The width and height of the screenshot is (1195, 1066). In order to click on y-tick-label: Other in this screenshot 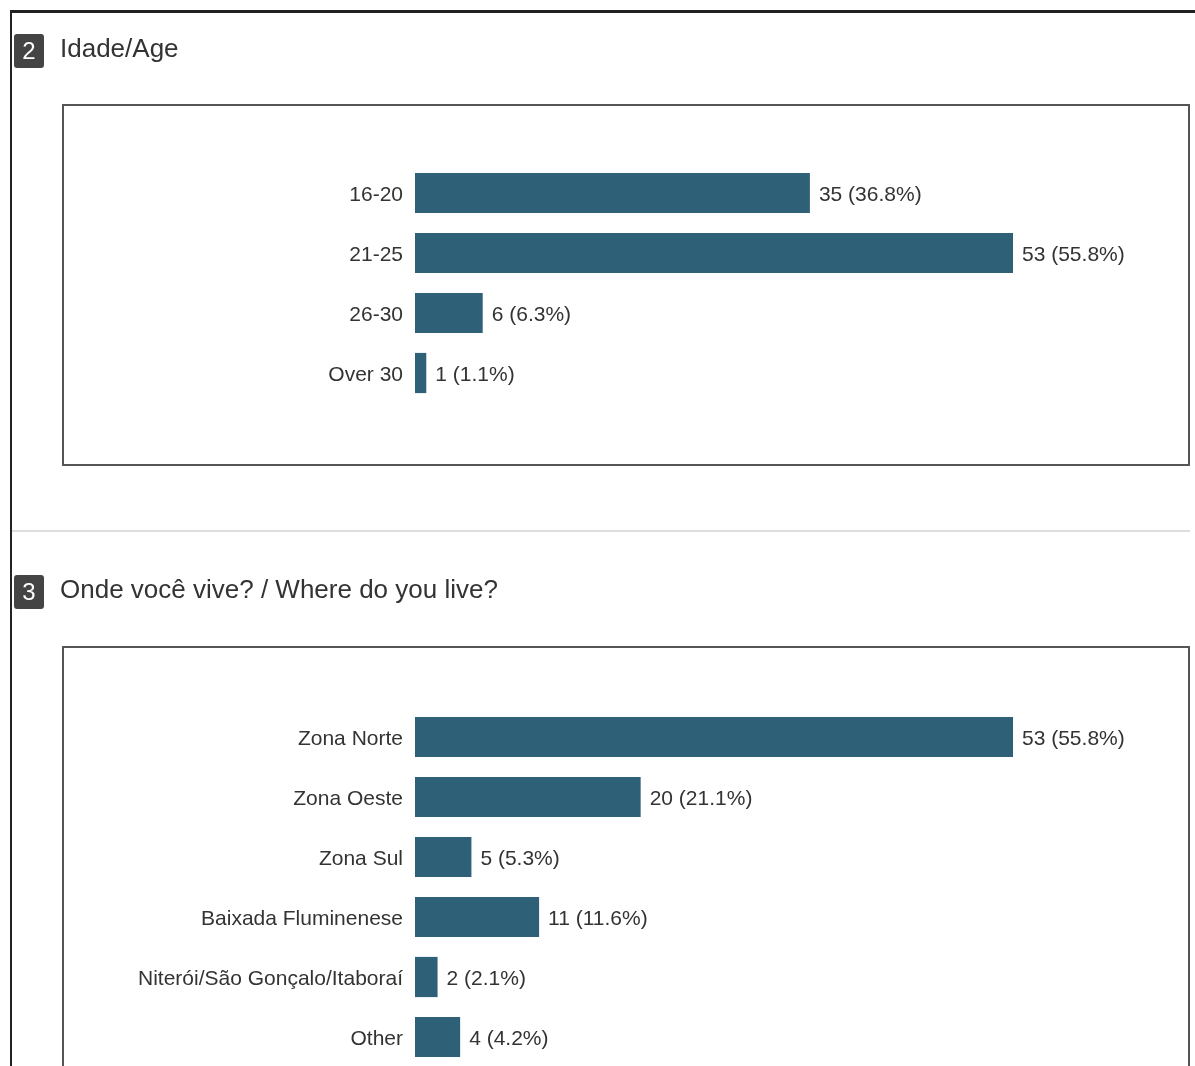, I will do `click(376, 1037)`.